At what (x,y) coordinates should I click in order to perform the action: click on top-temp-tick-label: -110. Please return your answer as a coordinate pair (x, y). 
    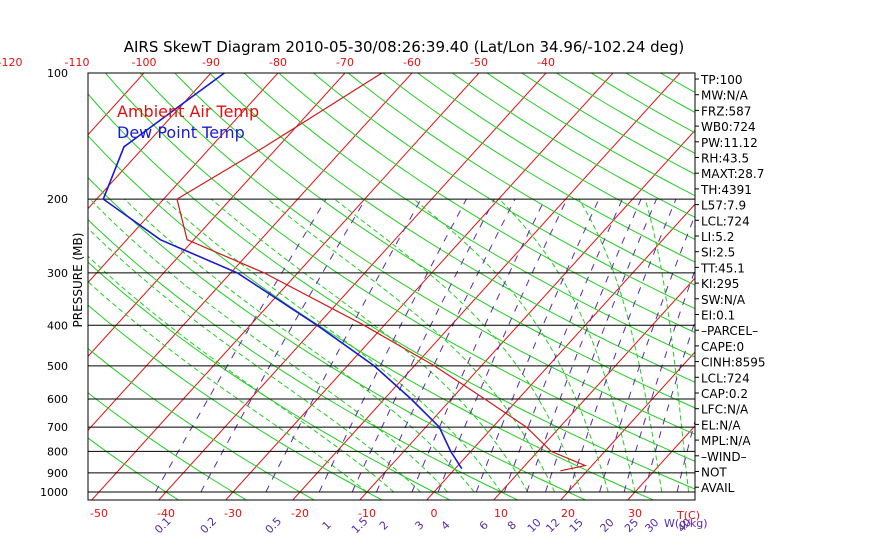
    Looking at the image, I should click on (77, 62).